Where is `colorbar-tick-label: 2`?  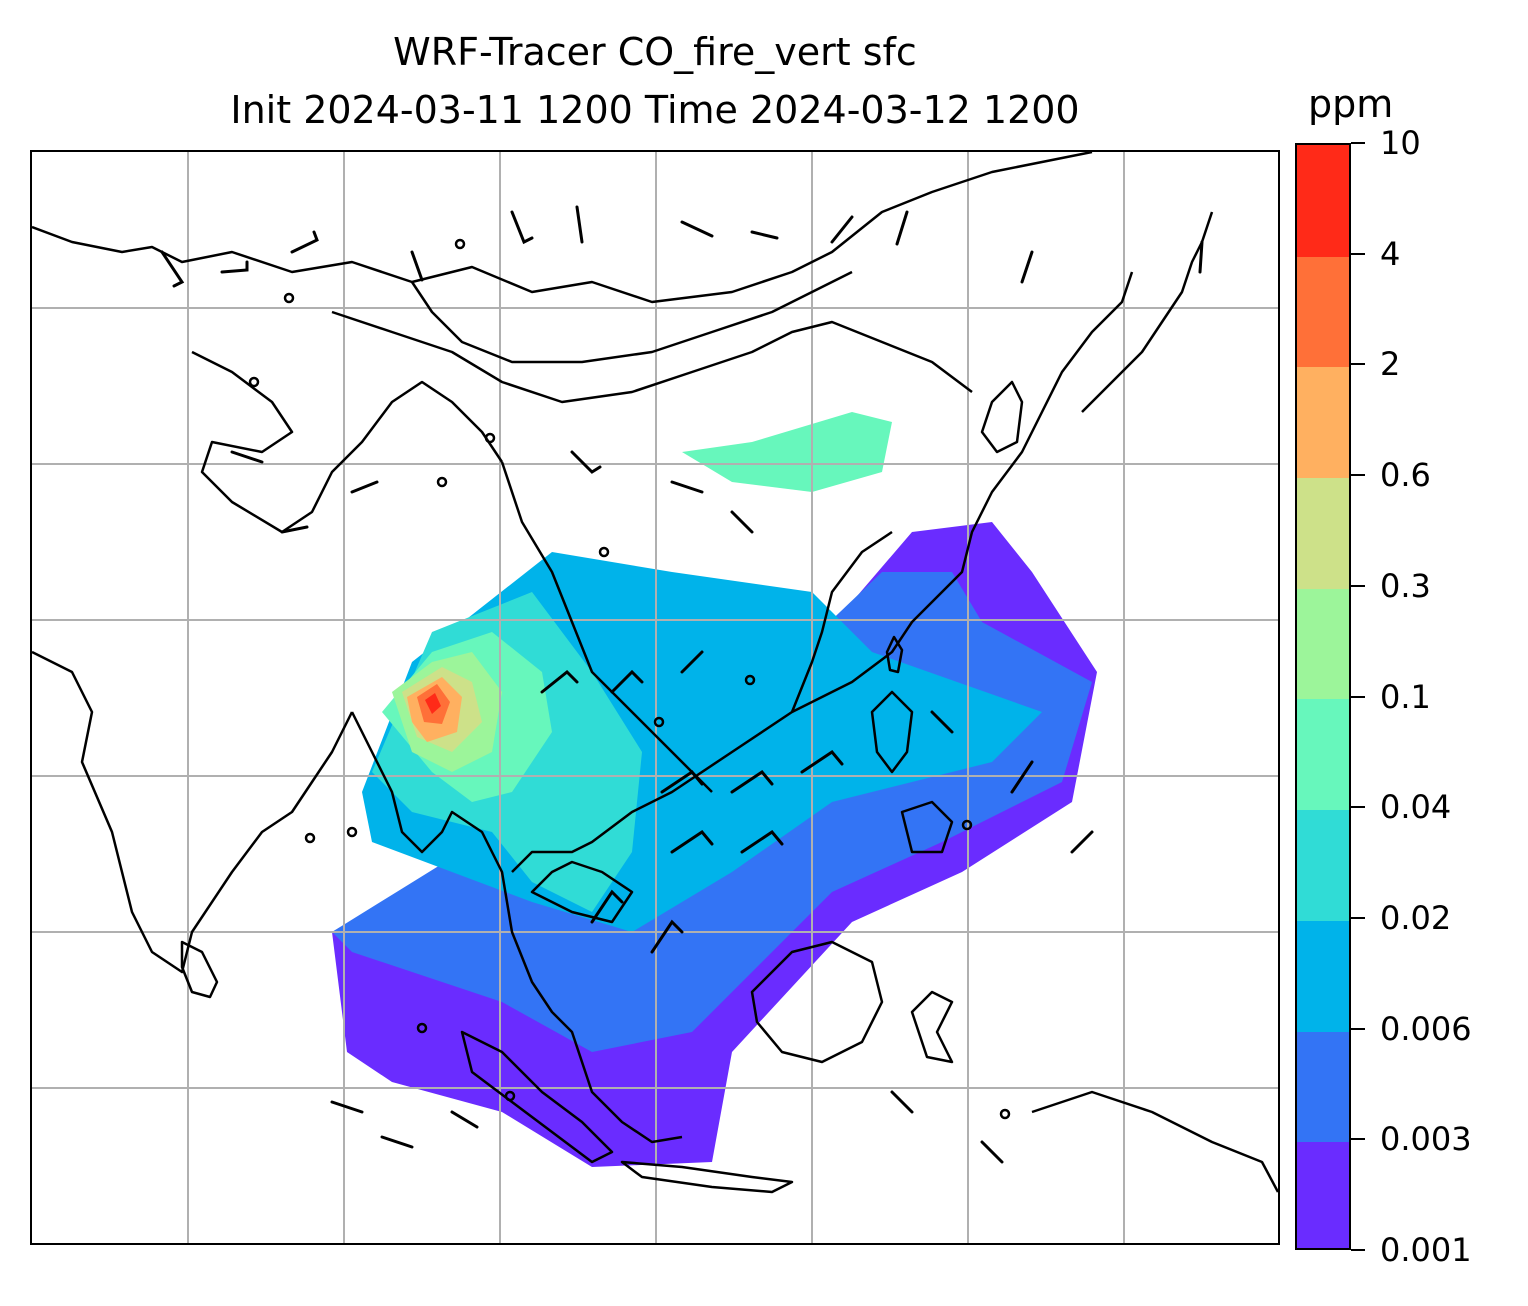 colorbar-tick-label: 2 is located at coordinates (1390, 364).